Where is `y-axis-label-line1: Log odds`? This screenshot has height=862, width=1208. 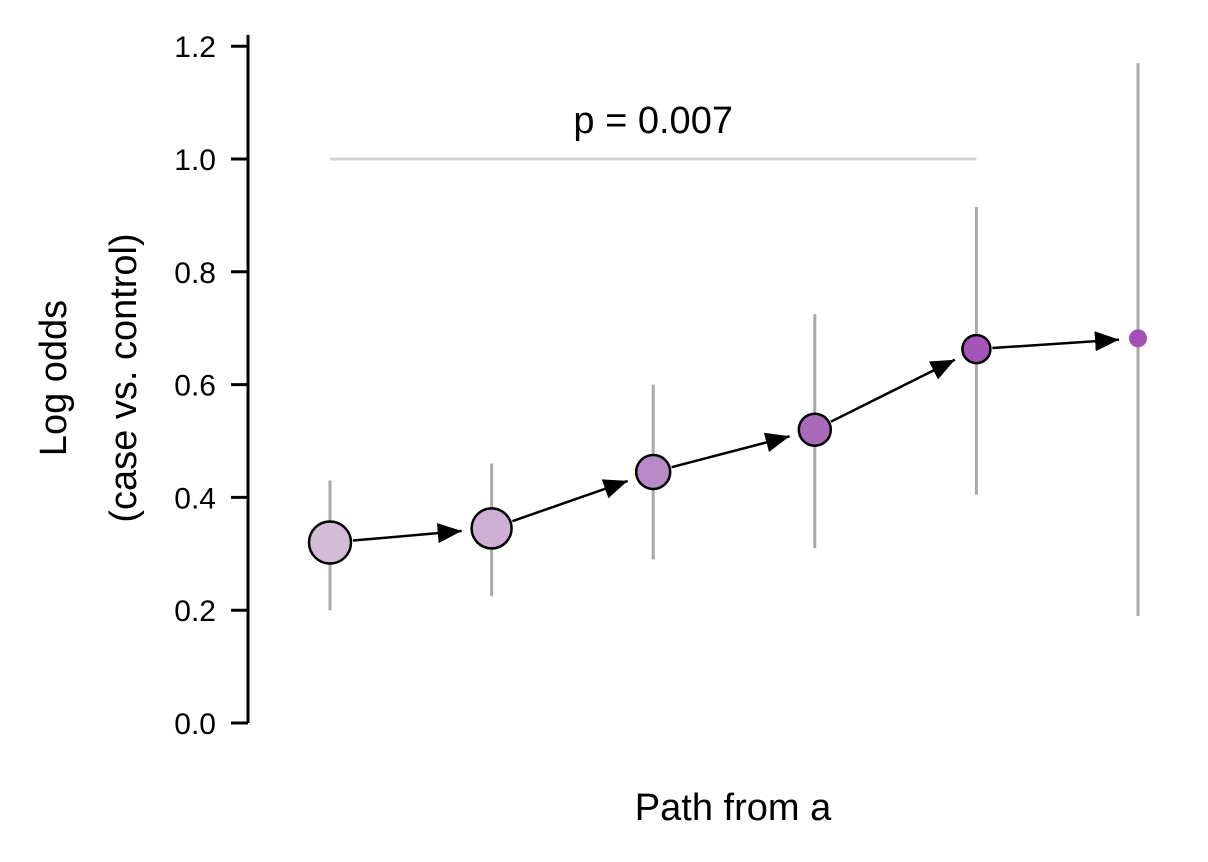 y-axis-label-line1: Log odds is located at coordinates (54, 378).